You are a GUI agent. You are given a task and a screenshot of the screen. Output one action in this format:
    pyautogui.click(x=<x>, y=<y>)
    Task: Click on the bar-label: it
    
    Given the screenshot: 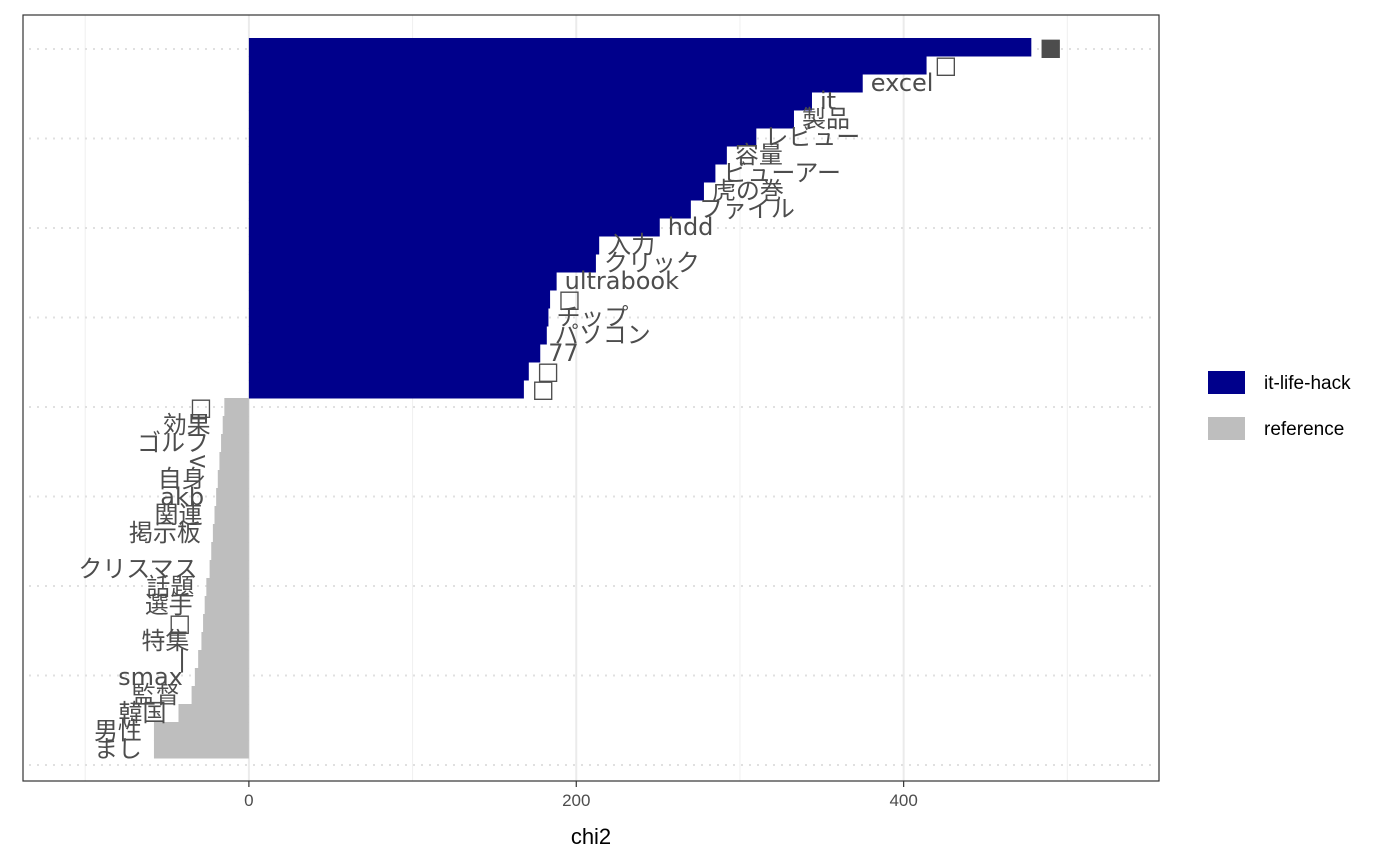 What is the action you would take?
    pyautogui.click(x=828, y=101)
    